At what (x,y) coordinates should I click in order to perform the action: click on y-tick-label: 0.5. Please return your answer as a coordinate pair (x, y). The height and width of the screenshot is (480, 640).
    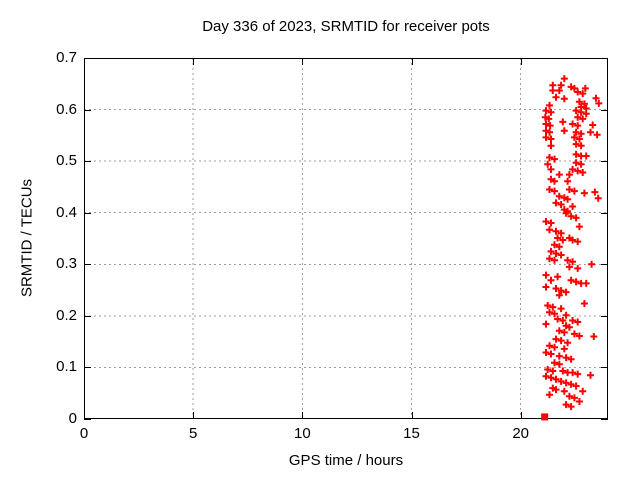
    Looking at the image, I should click on (66, 161).